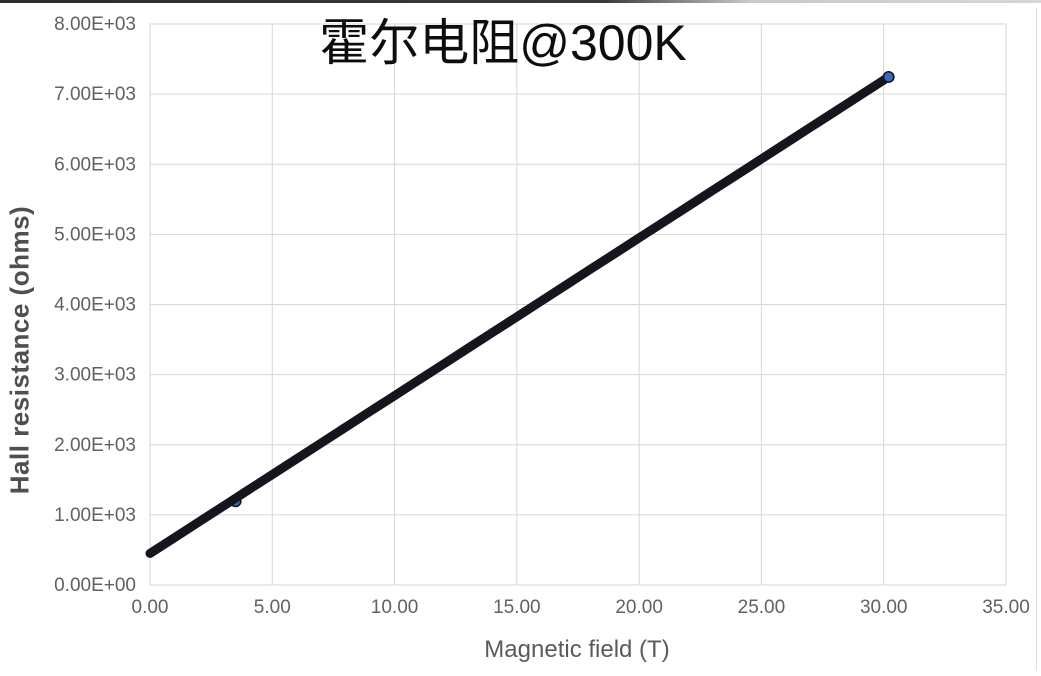 Image resolution: width=1041 pixels, height=676 pixels. Describe the element at coordinates (95, 24) in the screenshot. I see `y-tick-label: 8.00E+03` at that location.